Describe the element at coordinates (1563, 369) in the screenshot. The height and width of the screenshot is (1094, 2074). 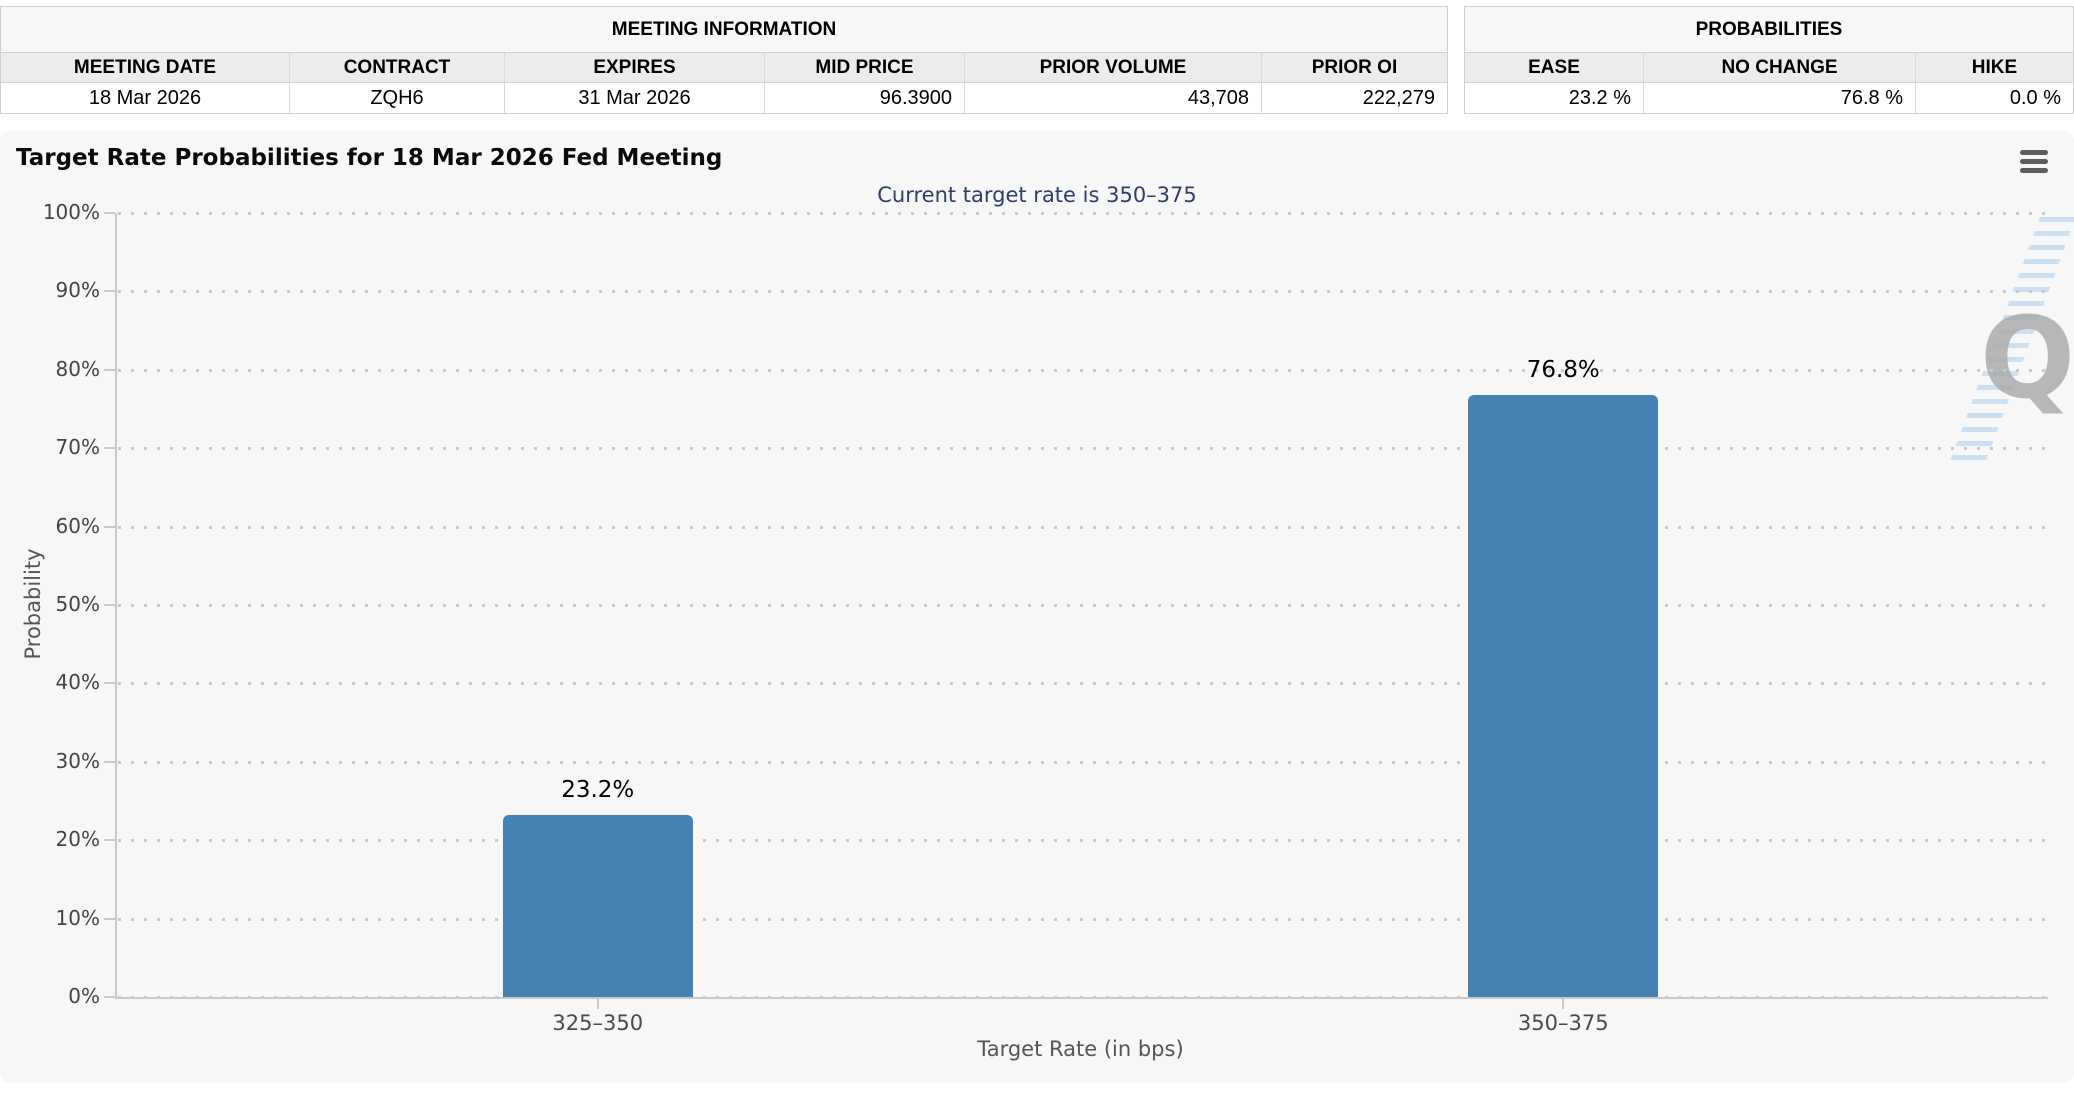
I see `bar-data-label: 76.8%` at that location.